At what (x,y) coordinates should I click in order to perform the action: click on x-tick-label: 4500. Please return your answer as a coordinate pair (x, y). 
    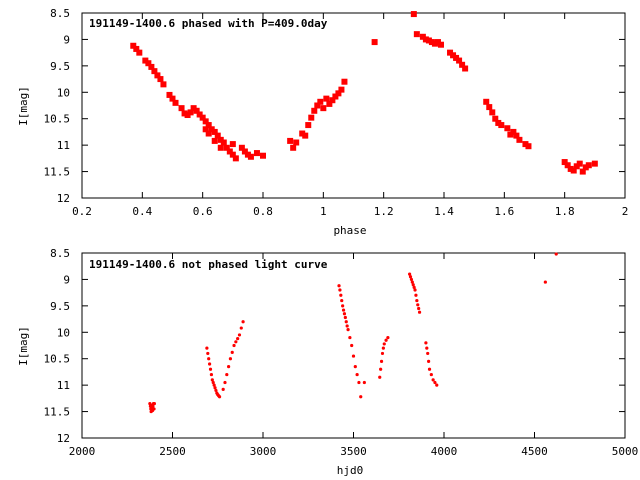
    Looking at the image, I should click on (534, 451).